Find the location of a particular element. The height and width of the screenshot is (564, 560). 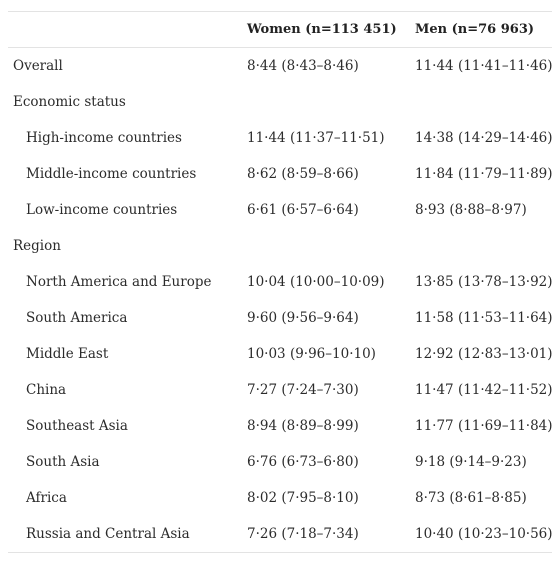

cell-men: 11·47 (11·42–11·52) is located at coordinates (484, 390).